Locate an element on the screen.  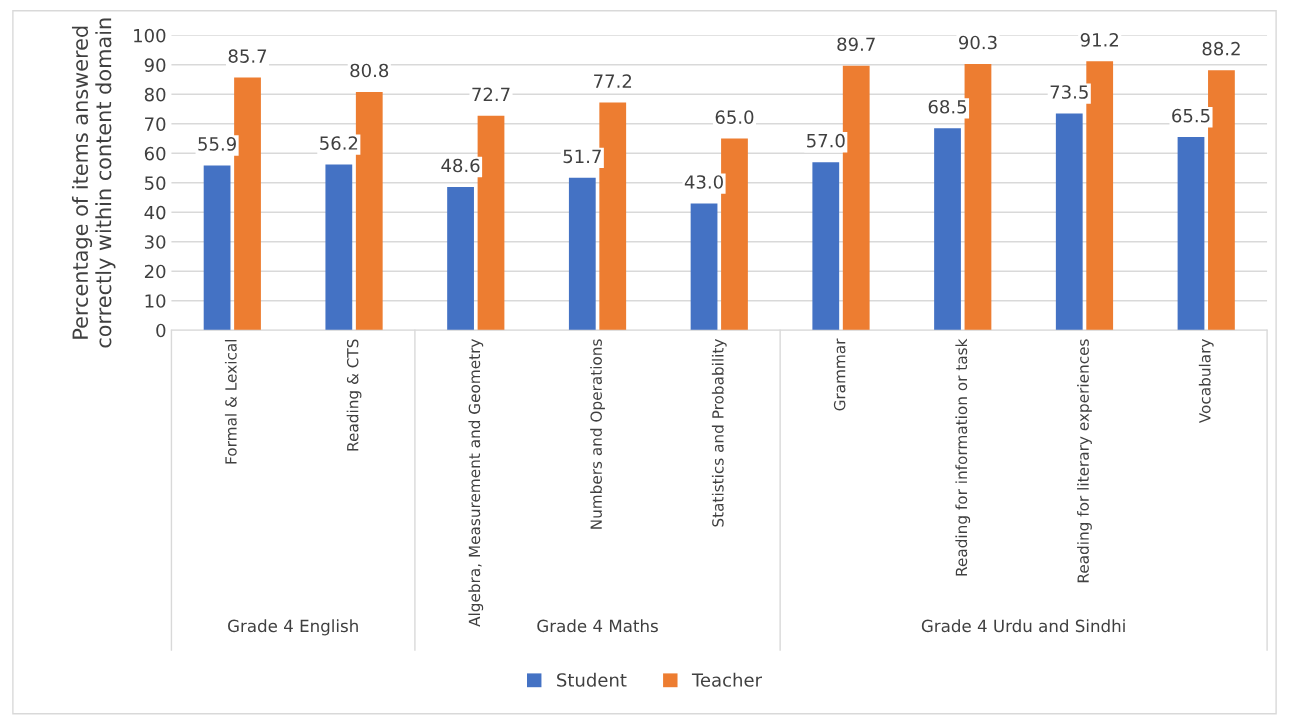
x-tick-label: Statistics and Probability is located at coordinates (719, 433).